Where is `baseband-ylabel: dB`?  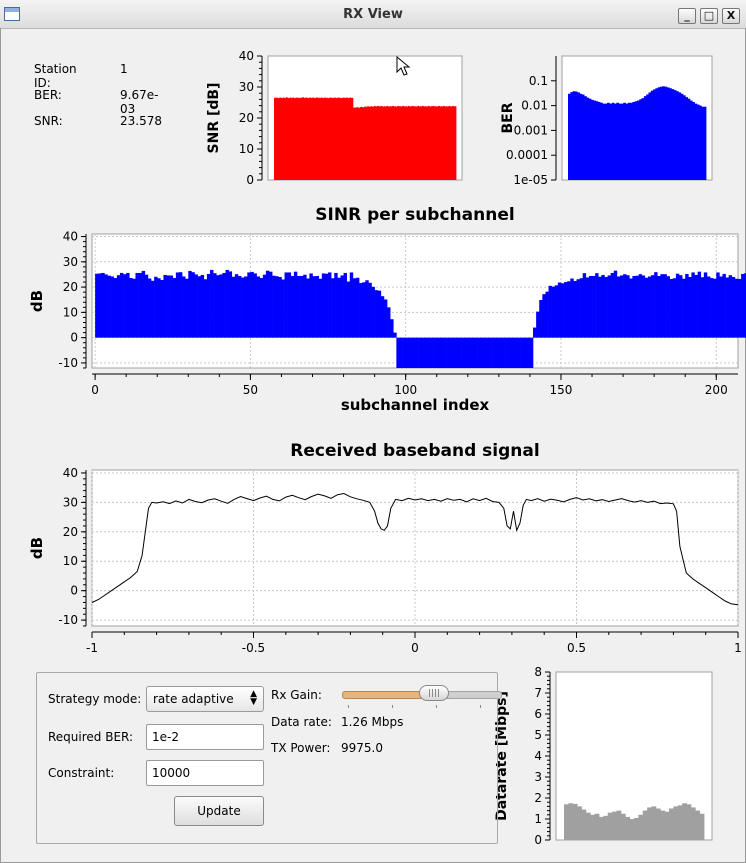
baseband-ylabel: dB is located at coordinates (37, 548).